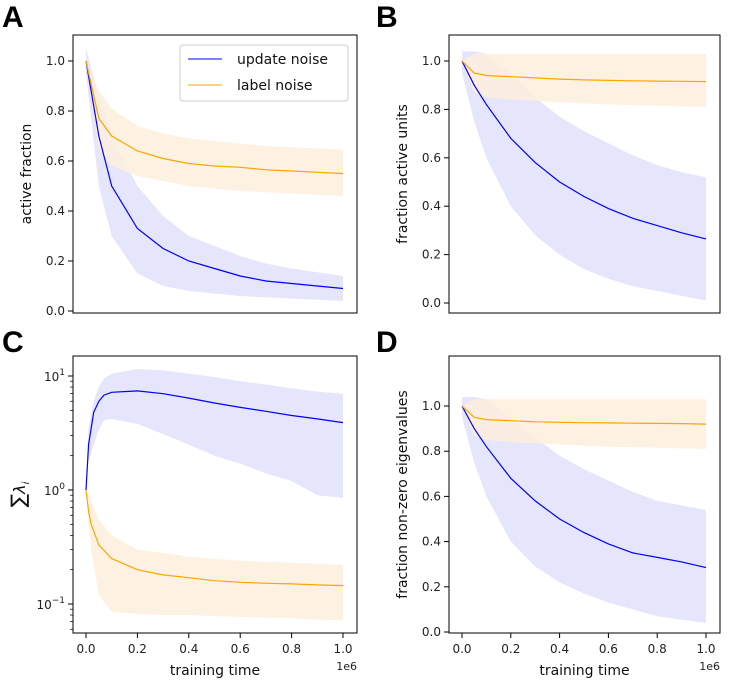 This screenshot has width=734, height=684. Describe the element at coordinates (387, 342) in the screenshot. I see `panel-letter-d: D` at that location.